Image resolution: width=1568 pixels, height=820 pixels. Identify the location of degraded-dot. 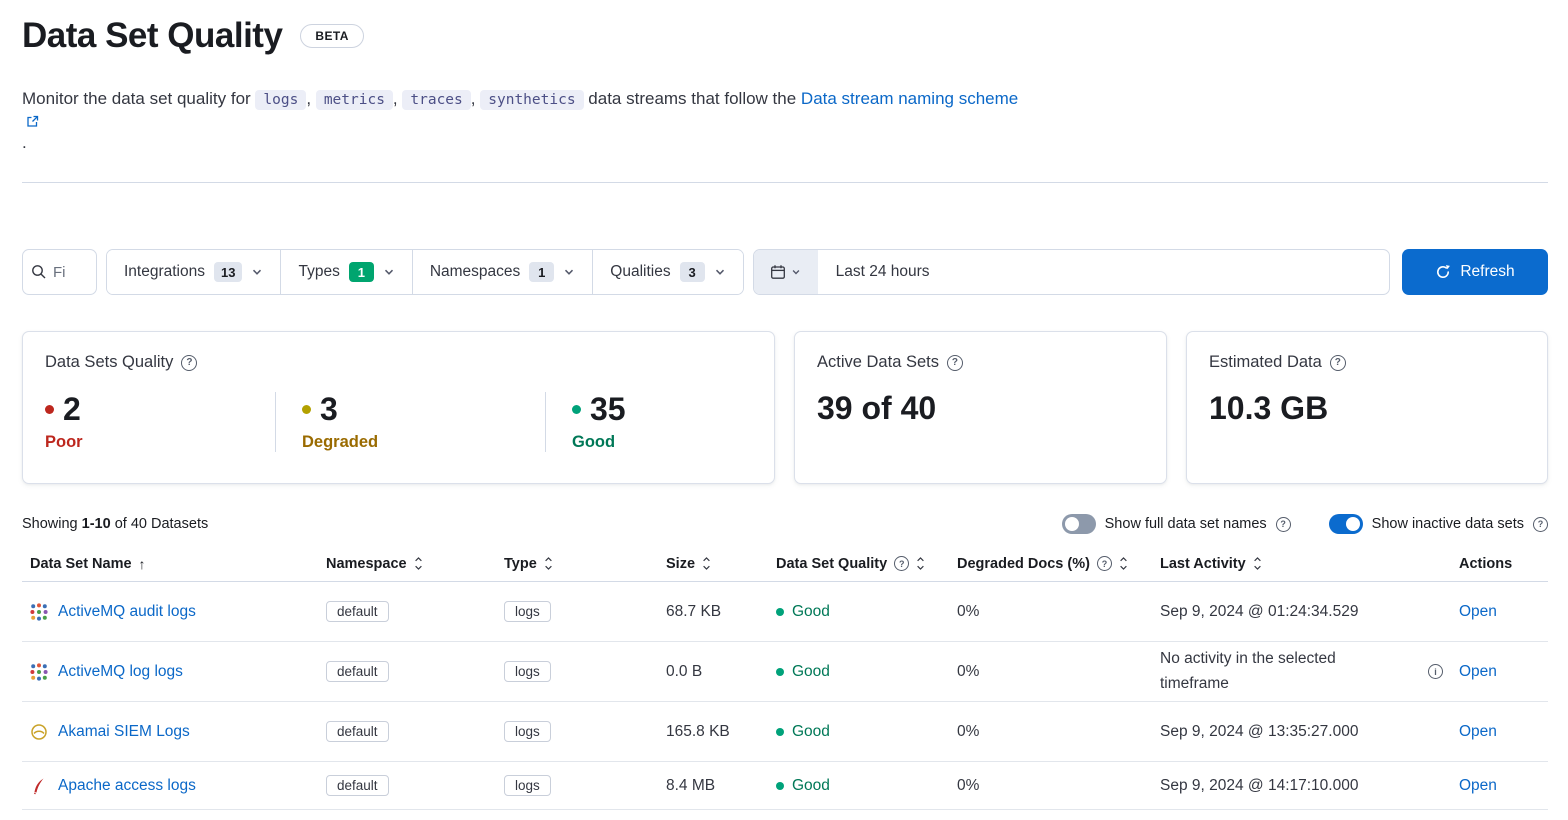
(306, 410).